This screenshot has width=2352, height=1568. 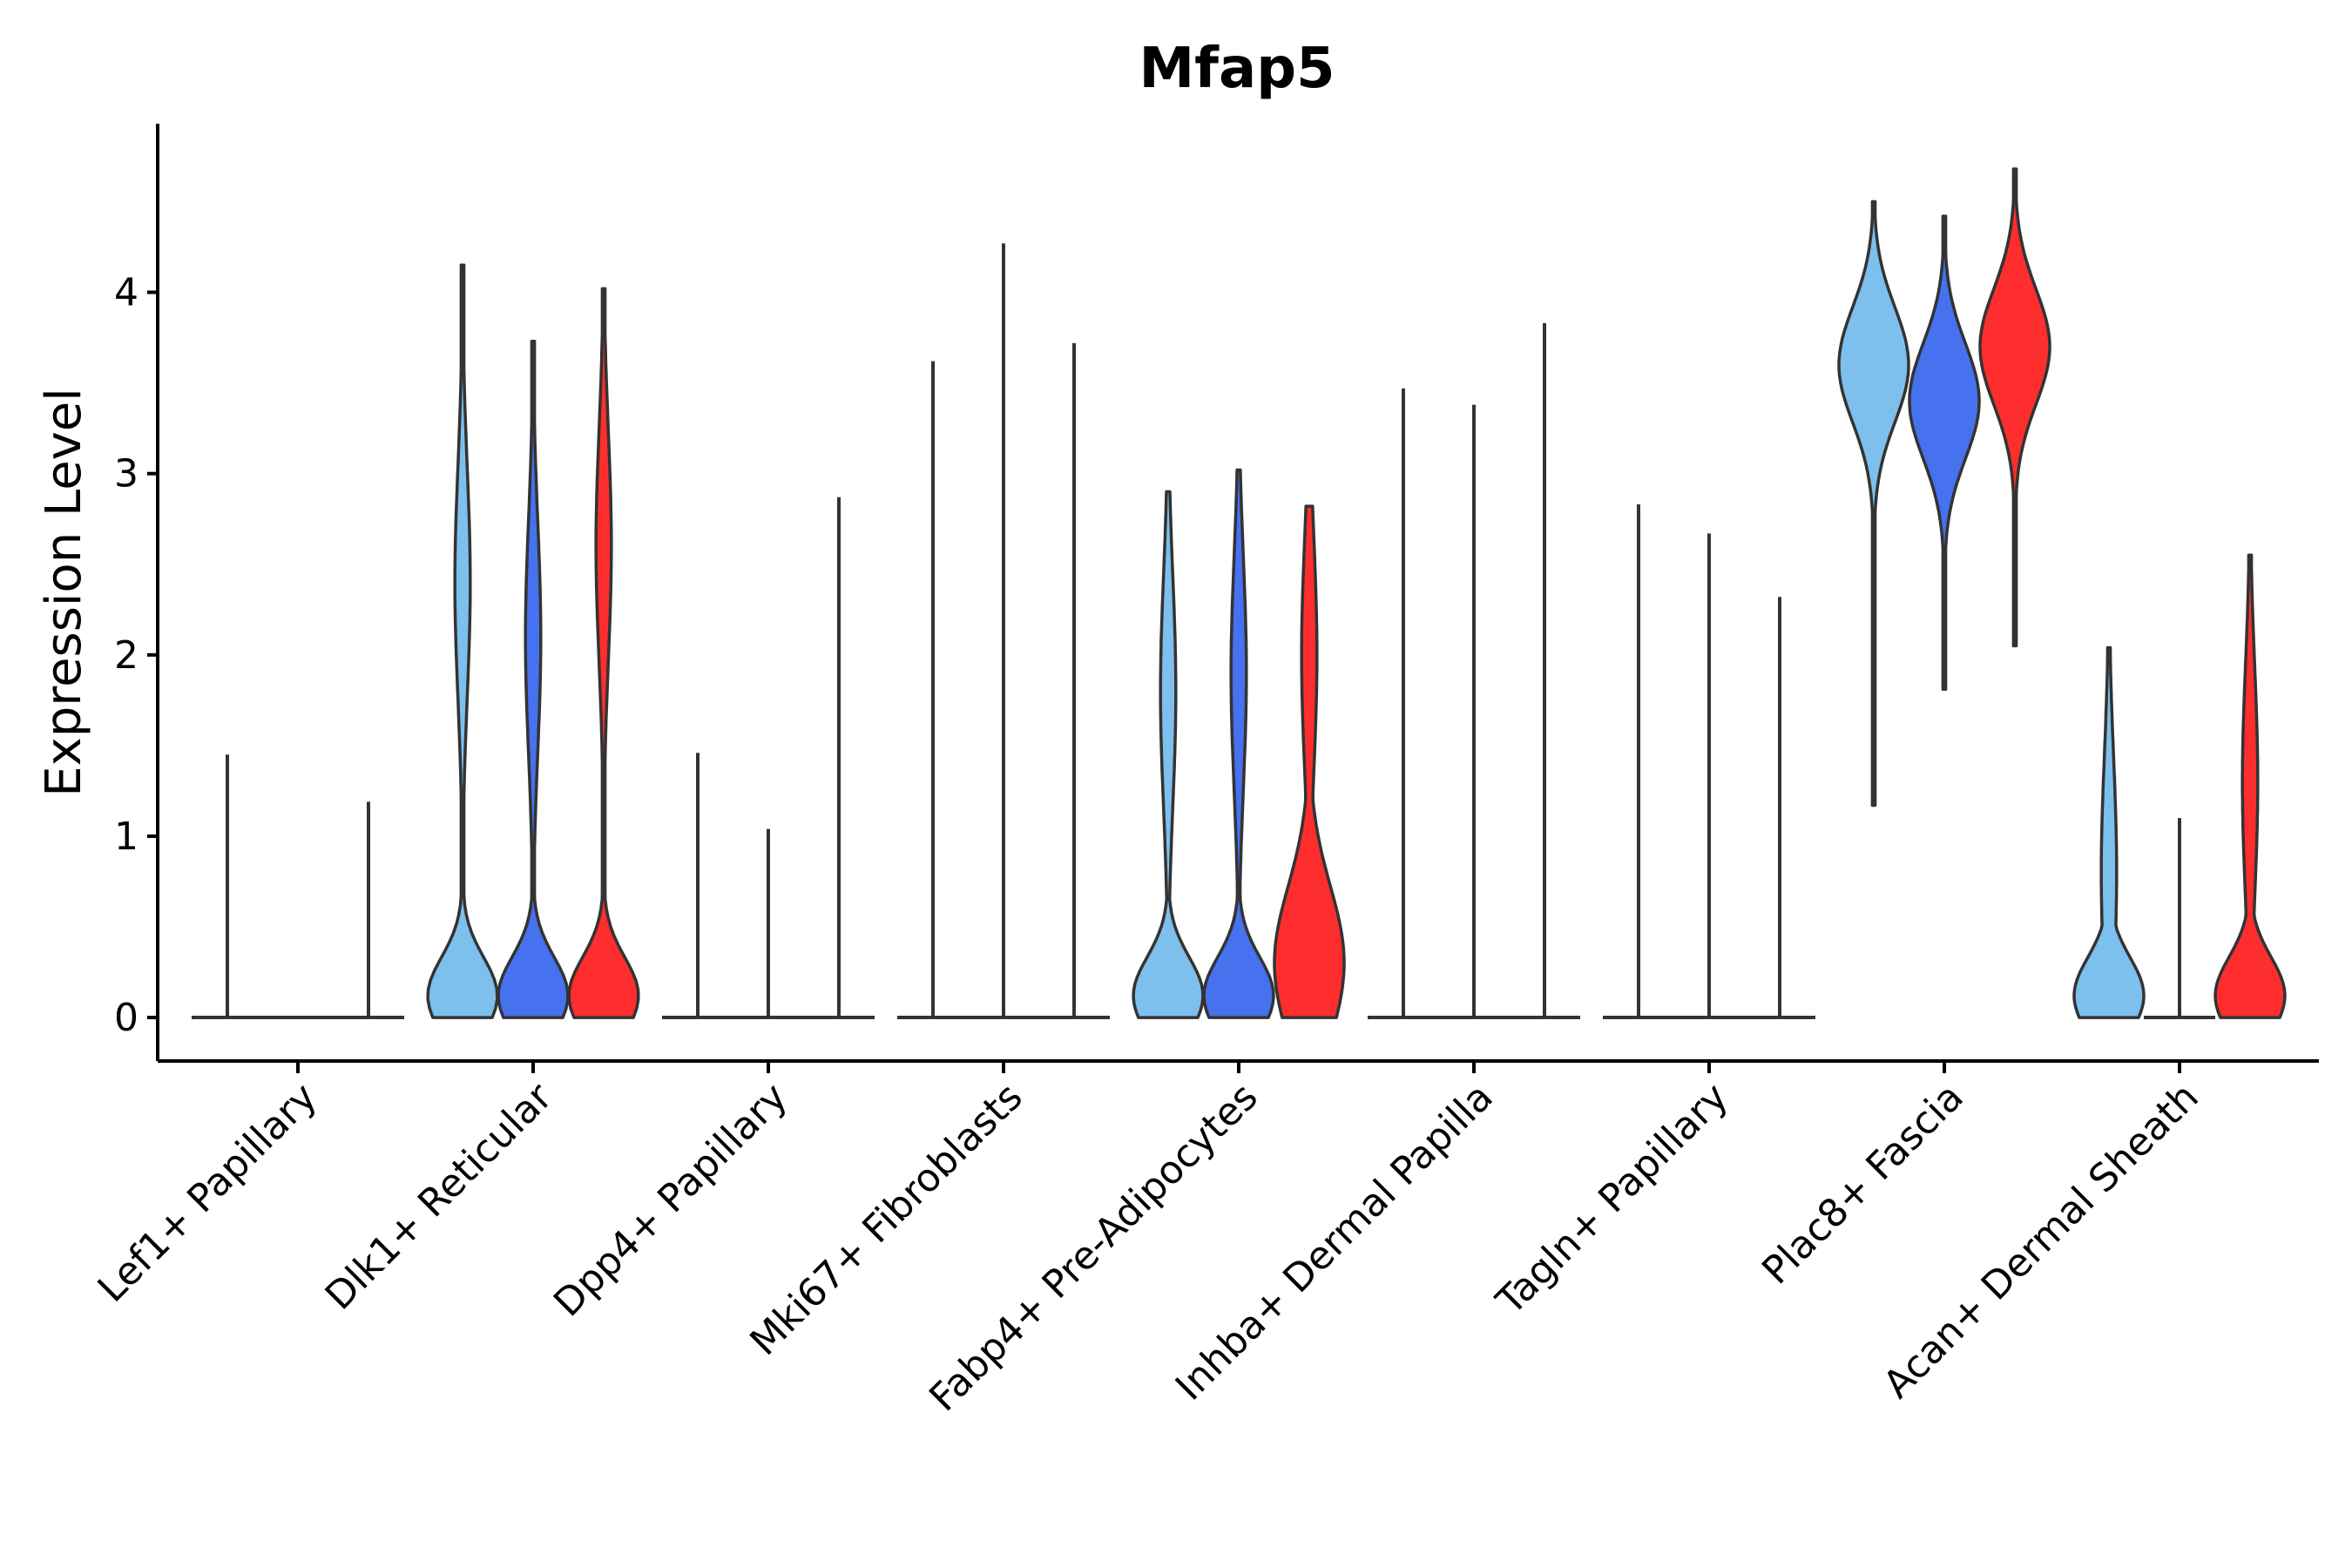 I want to click on x-tick-label-2: Dpp4+ Papillary, so click(x=670, y=1201).